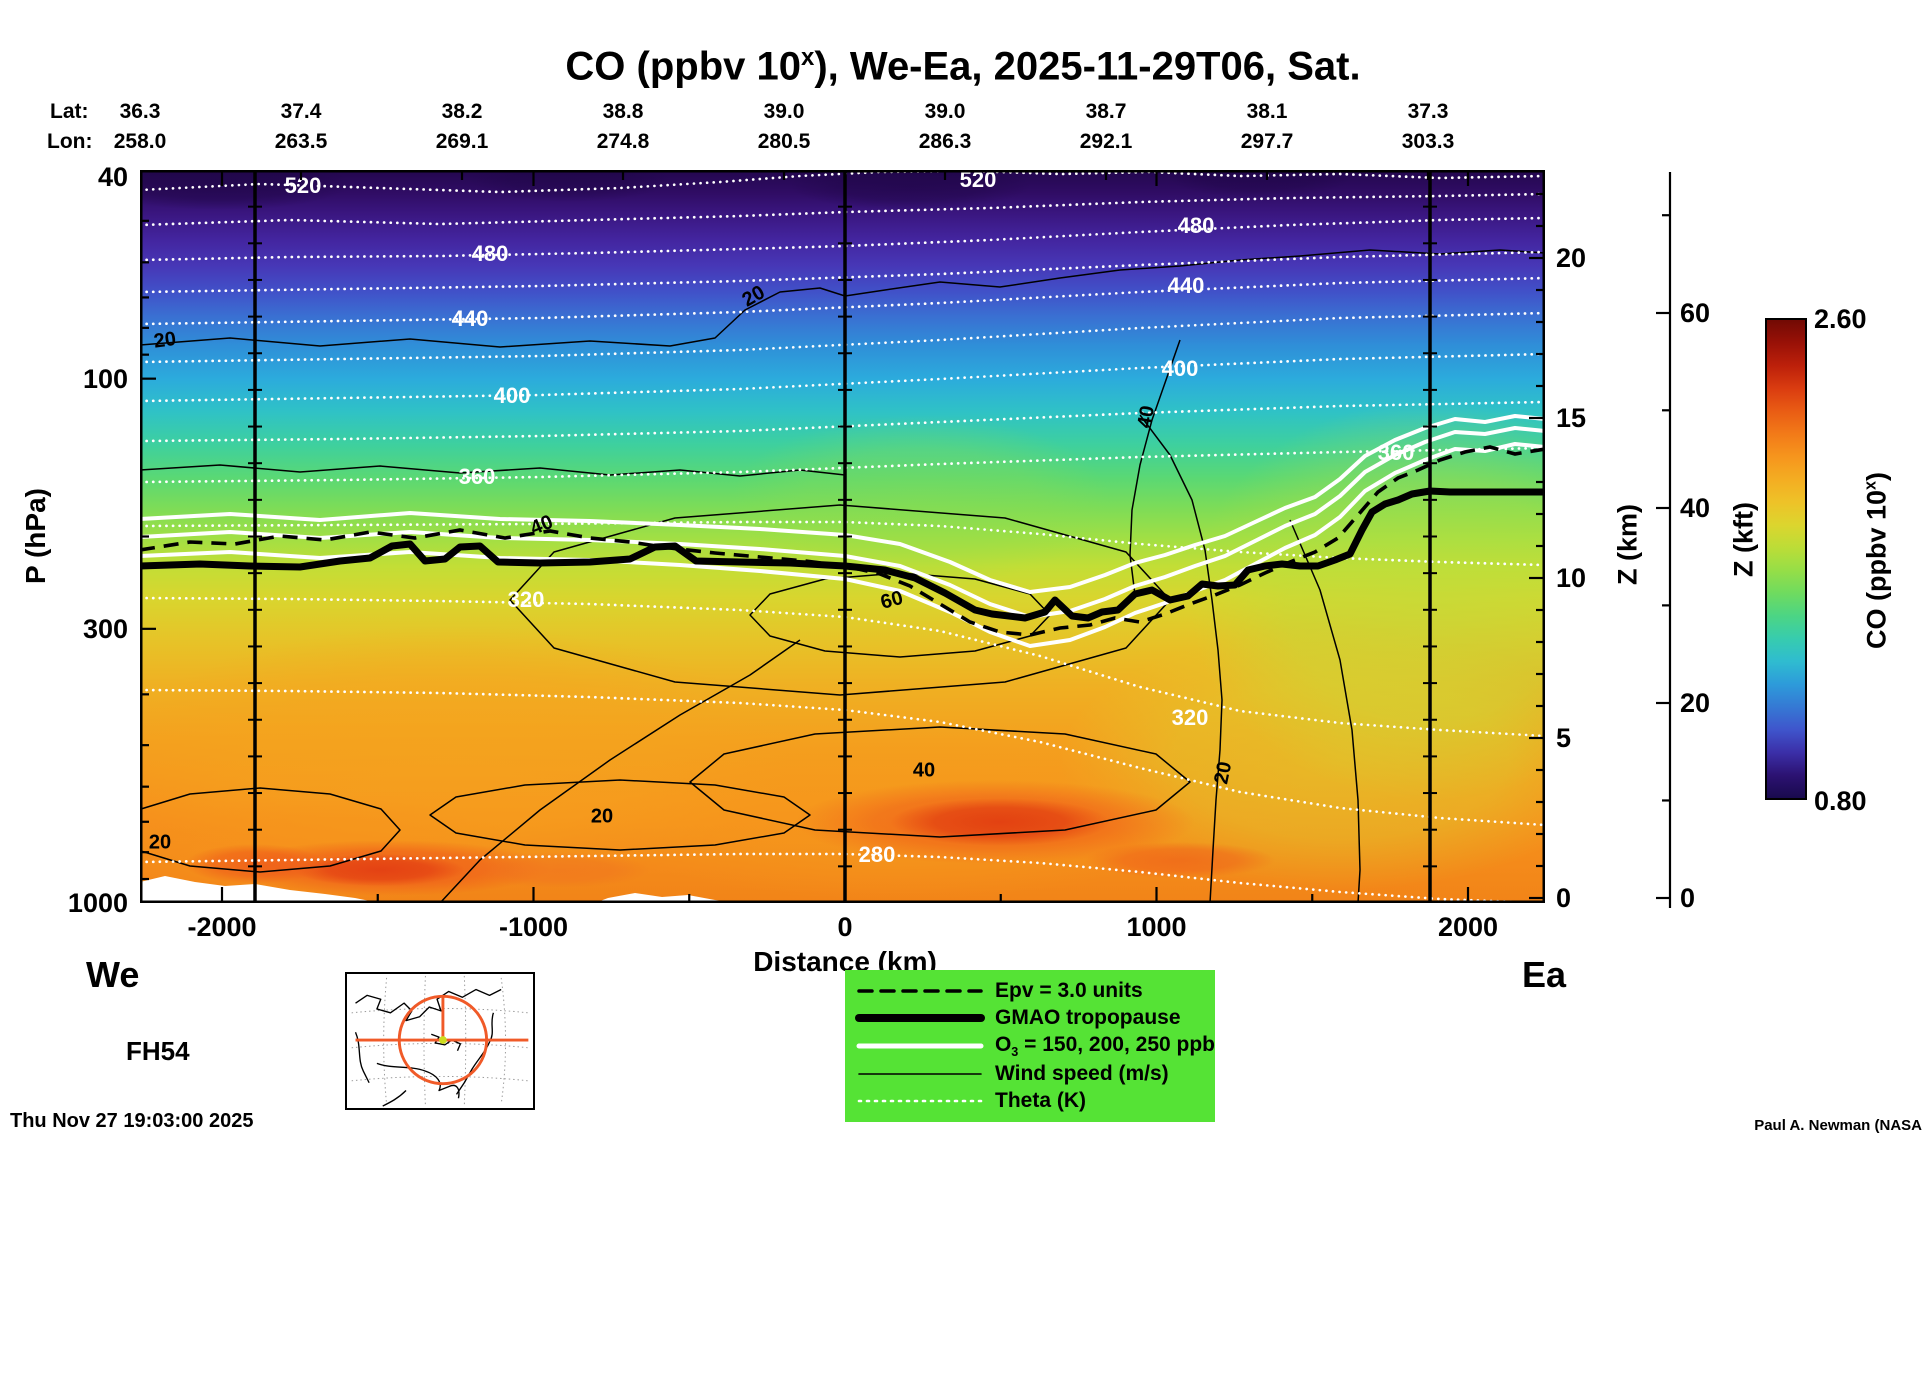 The height and width of the screenshot is (1394, 1926). I want to click on pressure-tick-40: 40, so click(112, 177).